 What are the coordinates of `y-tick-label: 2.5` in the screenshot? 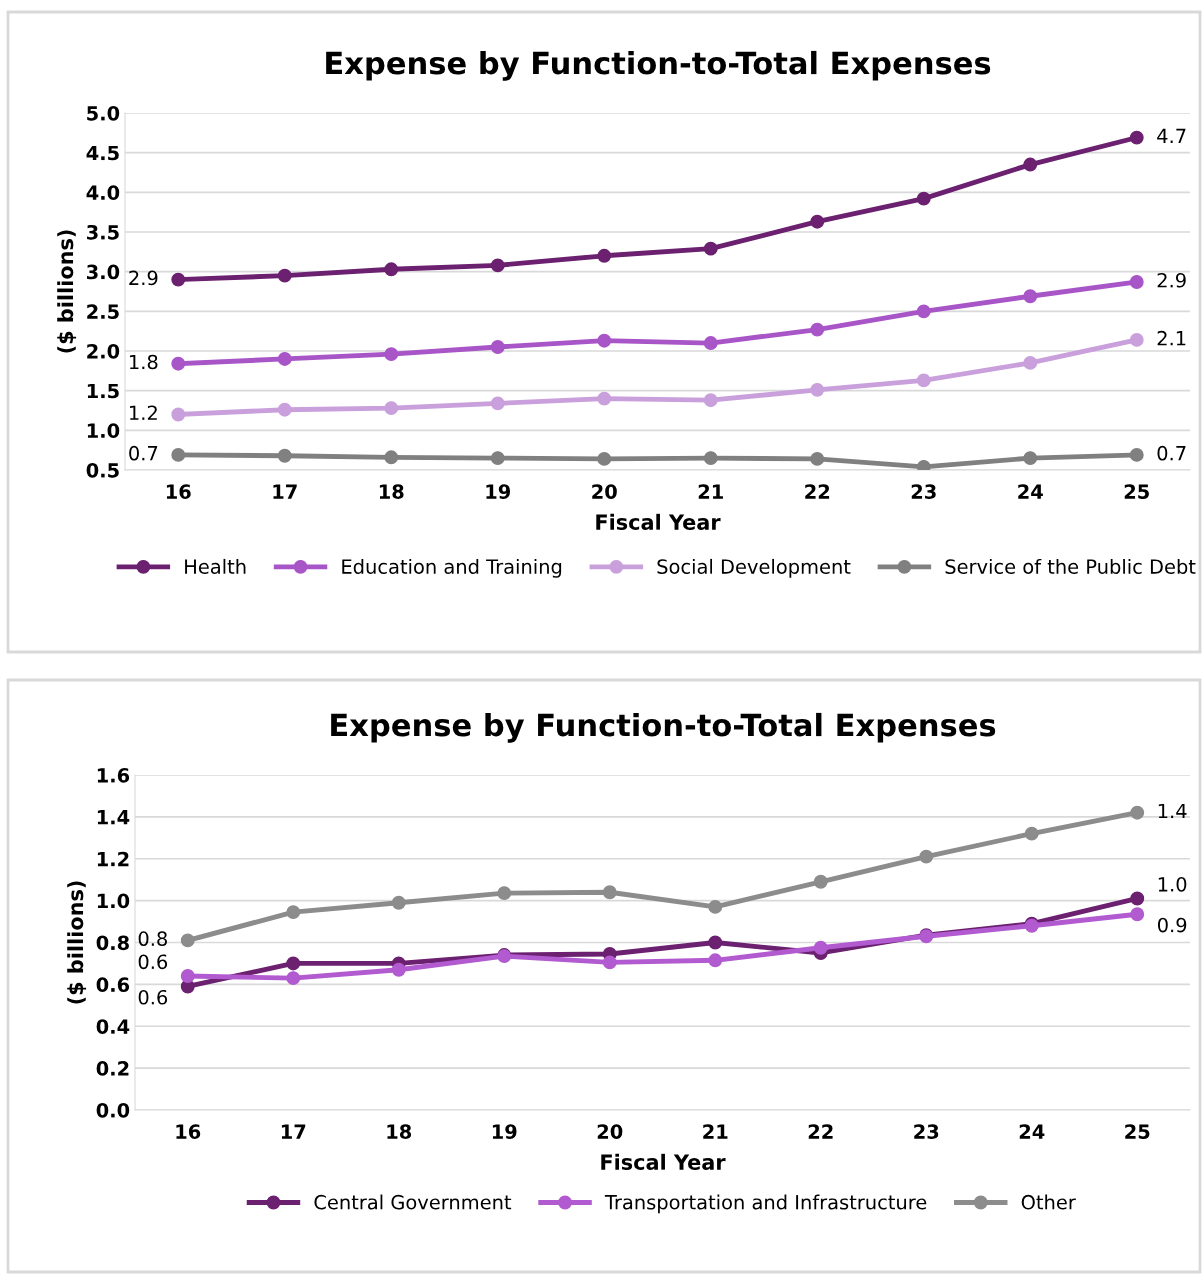 It's located at (103, 311).